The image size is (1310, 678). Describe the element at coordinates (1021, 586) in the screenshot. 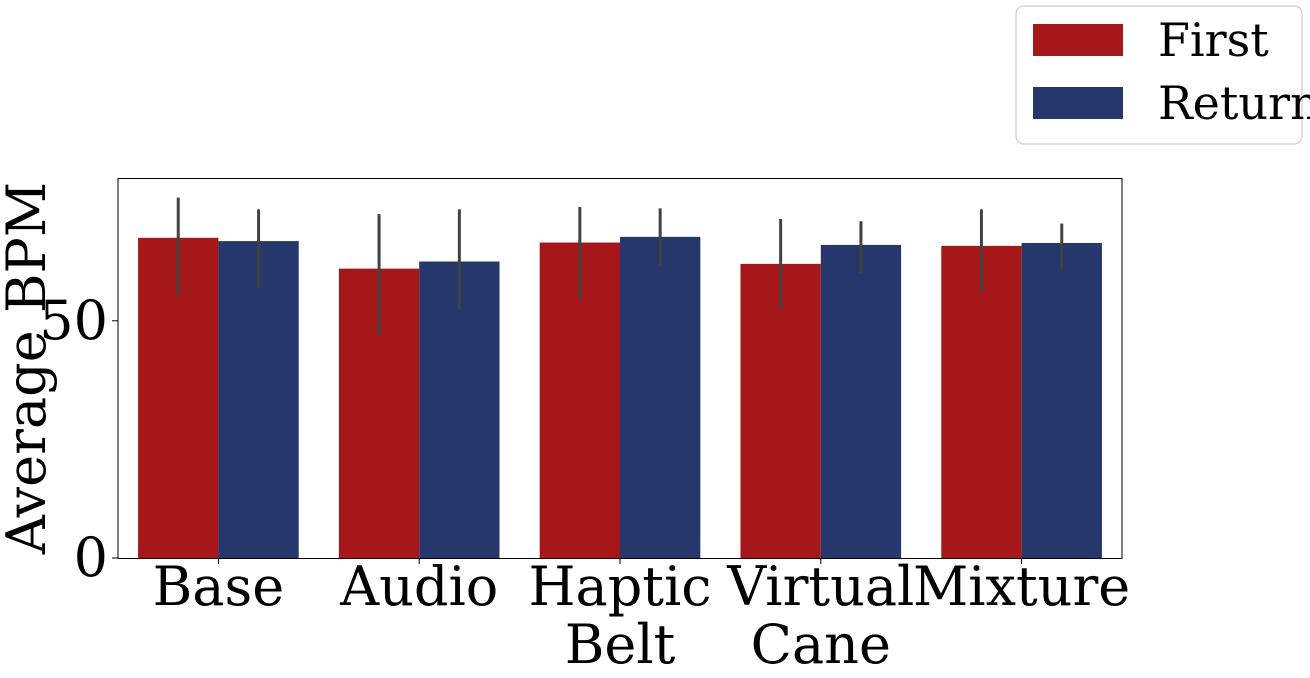

I see `x-tick-label: Mixture` at that location.